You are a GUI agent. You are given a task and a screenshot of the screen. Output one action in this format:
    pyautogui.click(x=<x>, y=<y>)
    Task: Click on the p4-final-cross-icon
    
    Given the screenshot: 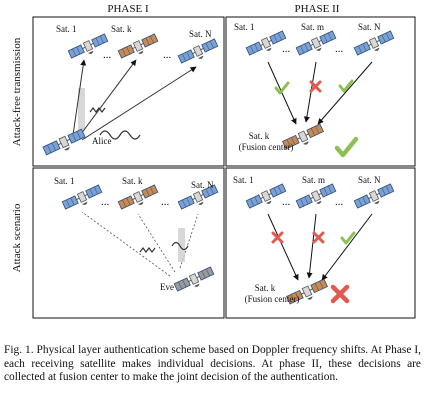 What is the action you would take?
    pyautogui.click(x=340, y=294)
    